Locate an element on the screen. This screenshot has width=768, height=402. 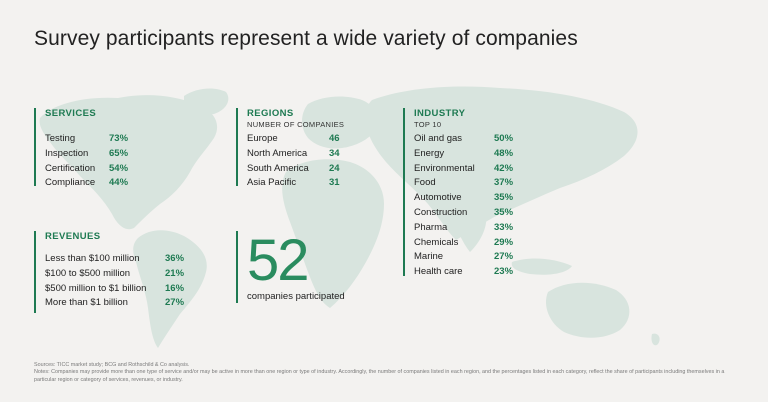
industry-row: Chemicals 29% is located at coordinates (463, 243).